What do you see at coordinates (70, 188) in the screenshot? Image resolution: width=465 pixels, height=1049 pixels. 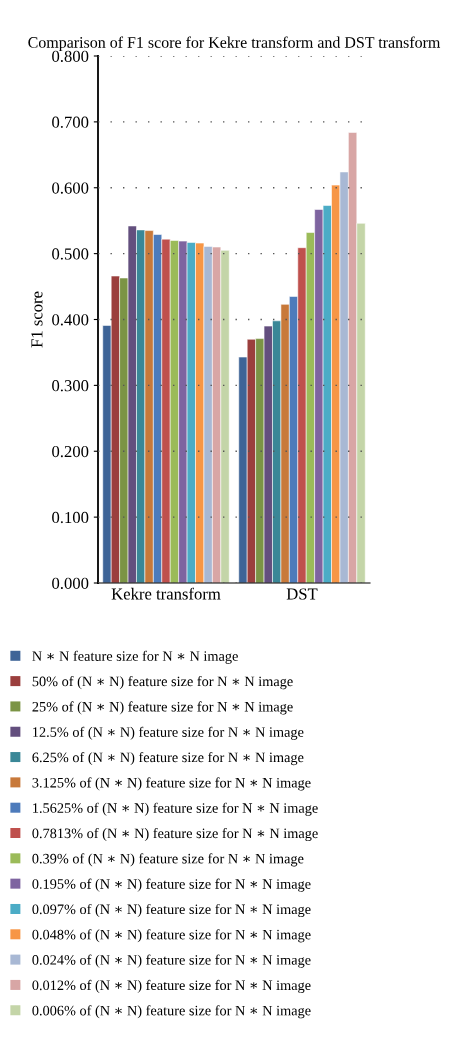 I see `y-tick-label: 0.600` at bounding box center [70, 188].